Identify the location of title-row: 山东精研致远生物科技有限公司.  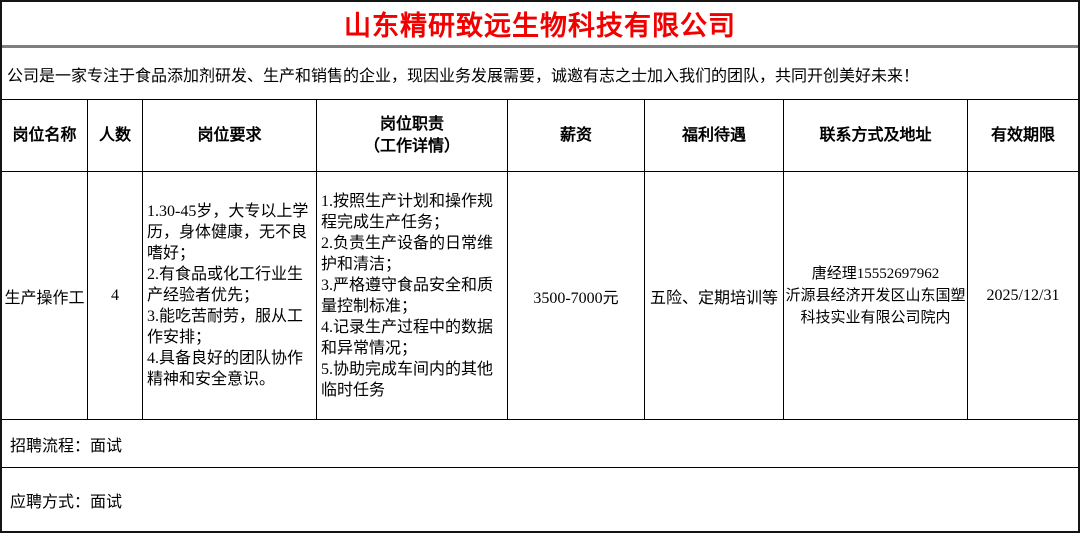
(540, 25).